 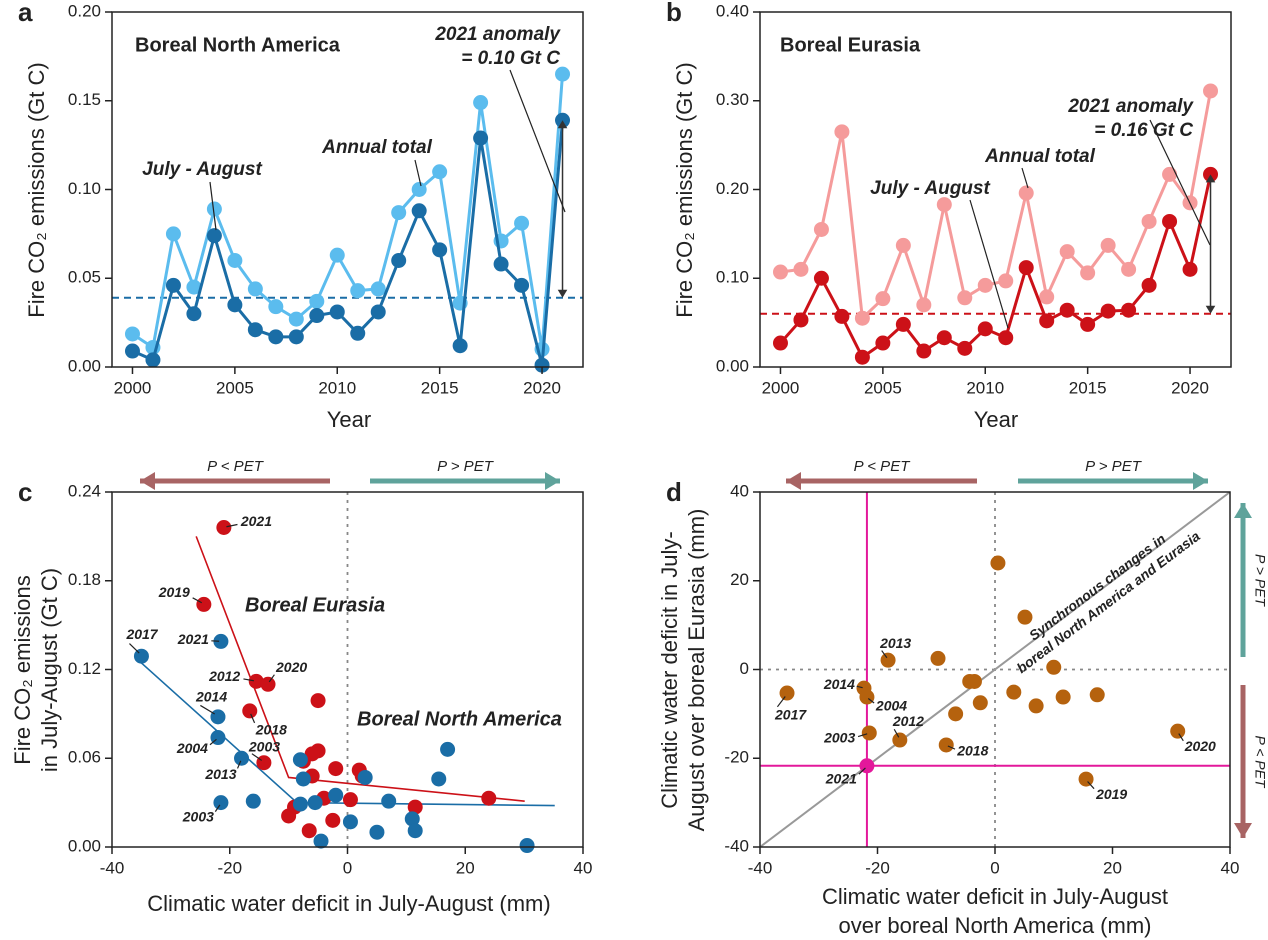 What do you see at coordinates (315, 605) in the screenshot?
I see `series-name: Boreal Eurasia` at bounding box center [315, 605].